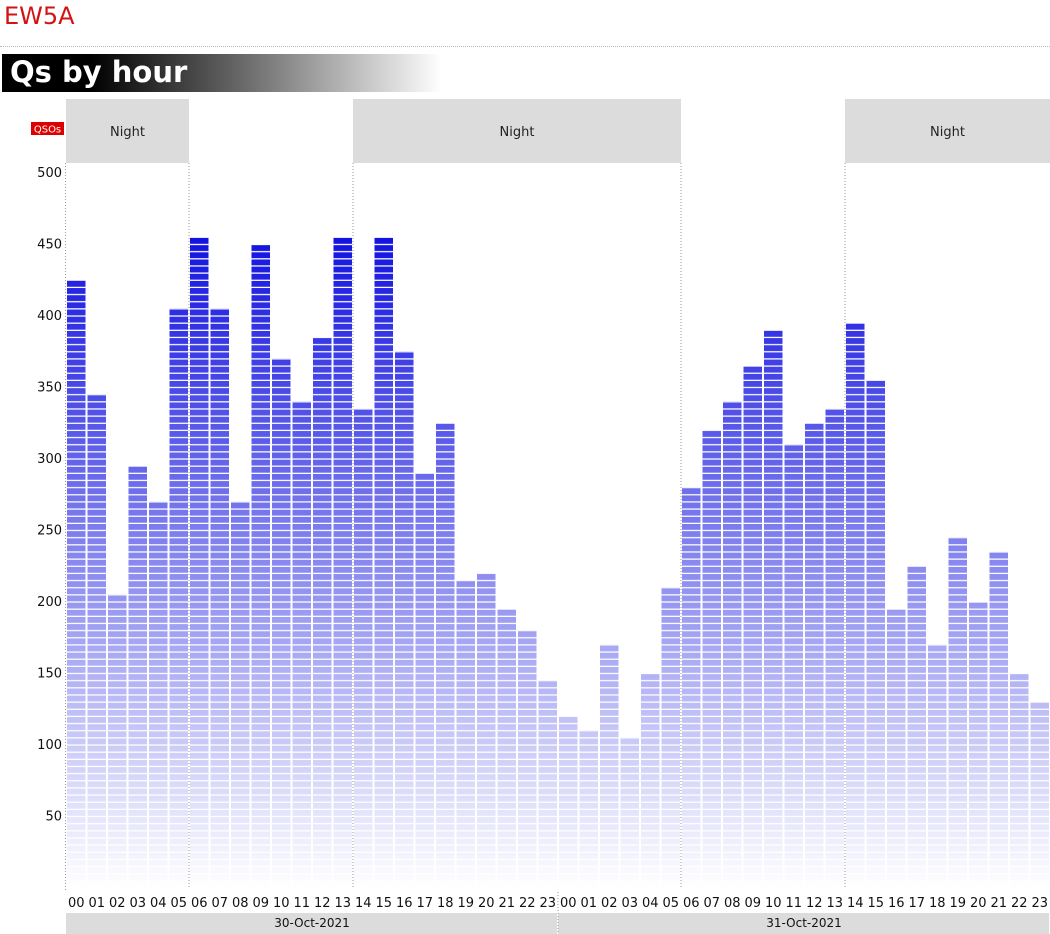 This screenshot has height=934, width=1050. Describe the element at coordinates (875, 903) in the screenshot. I see `x-tick-label: 15` at that location.